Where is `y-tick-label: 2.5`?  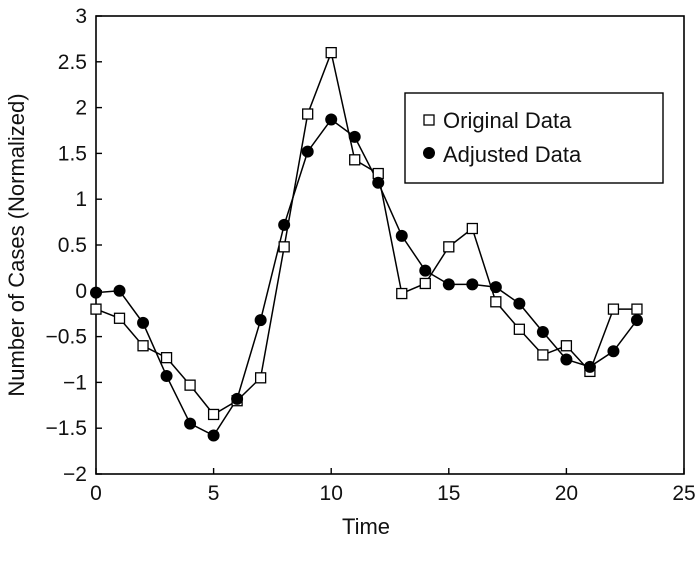 y-tick-label: 2.5 is located at coordinates (72, 62).